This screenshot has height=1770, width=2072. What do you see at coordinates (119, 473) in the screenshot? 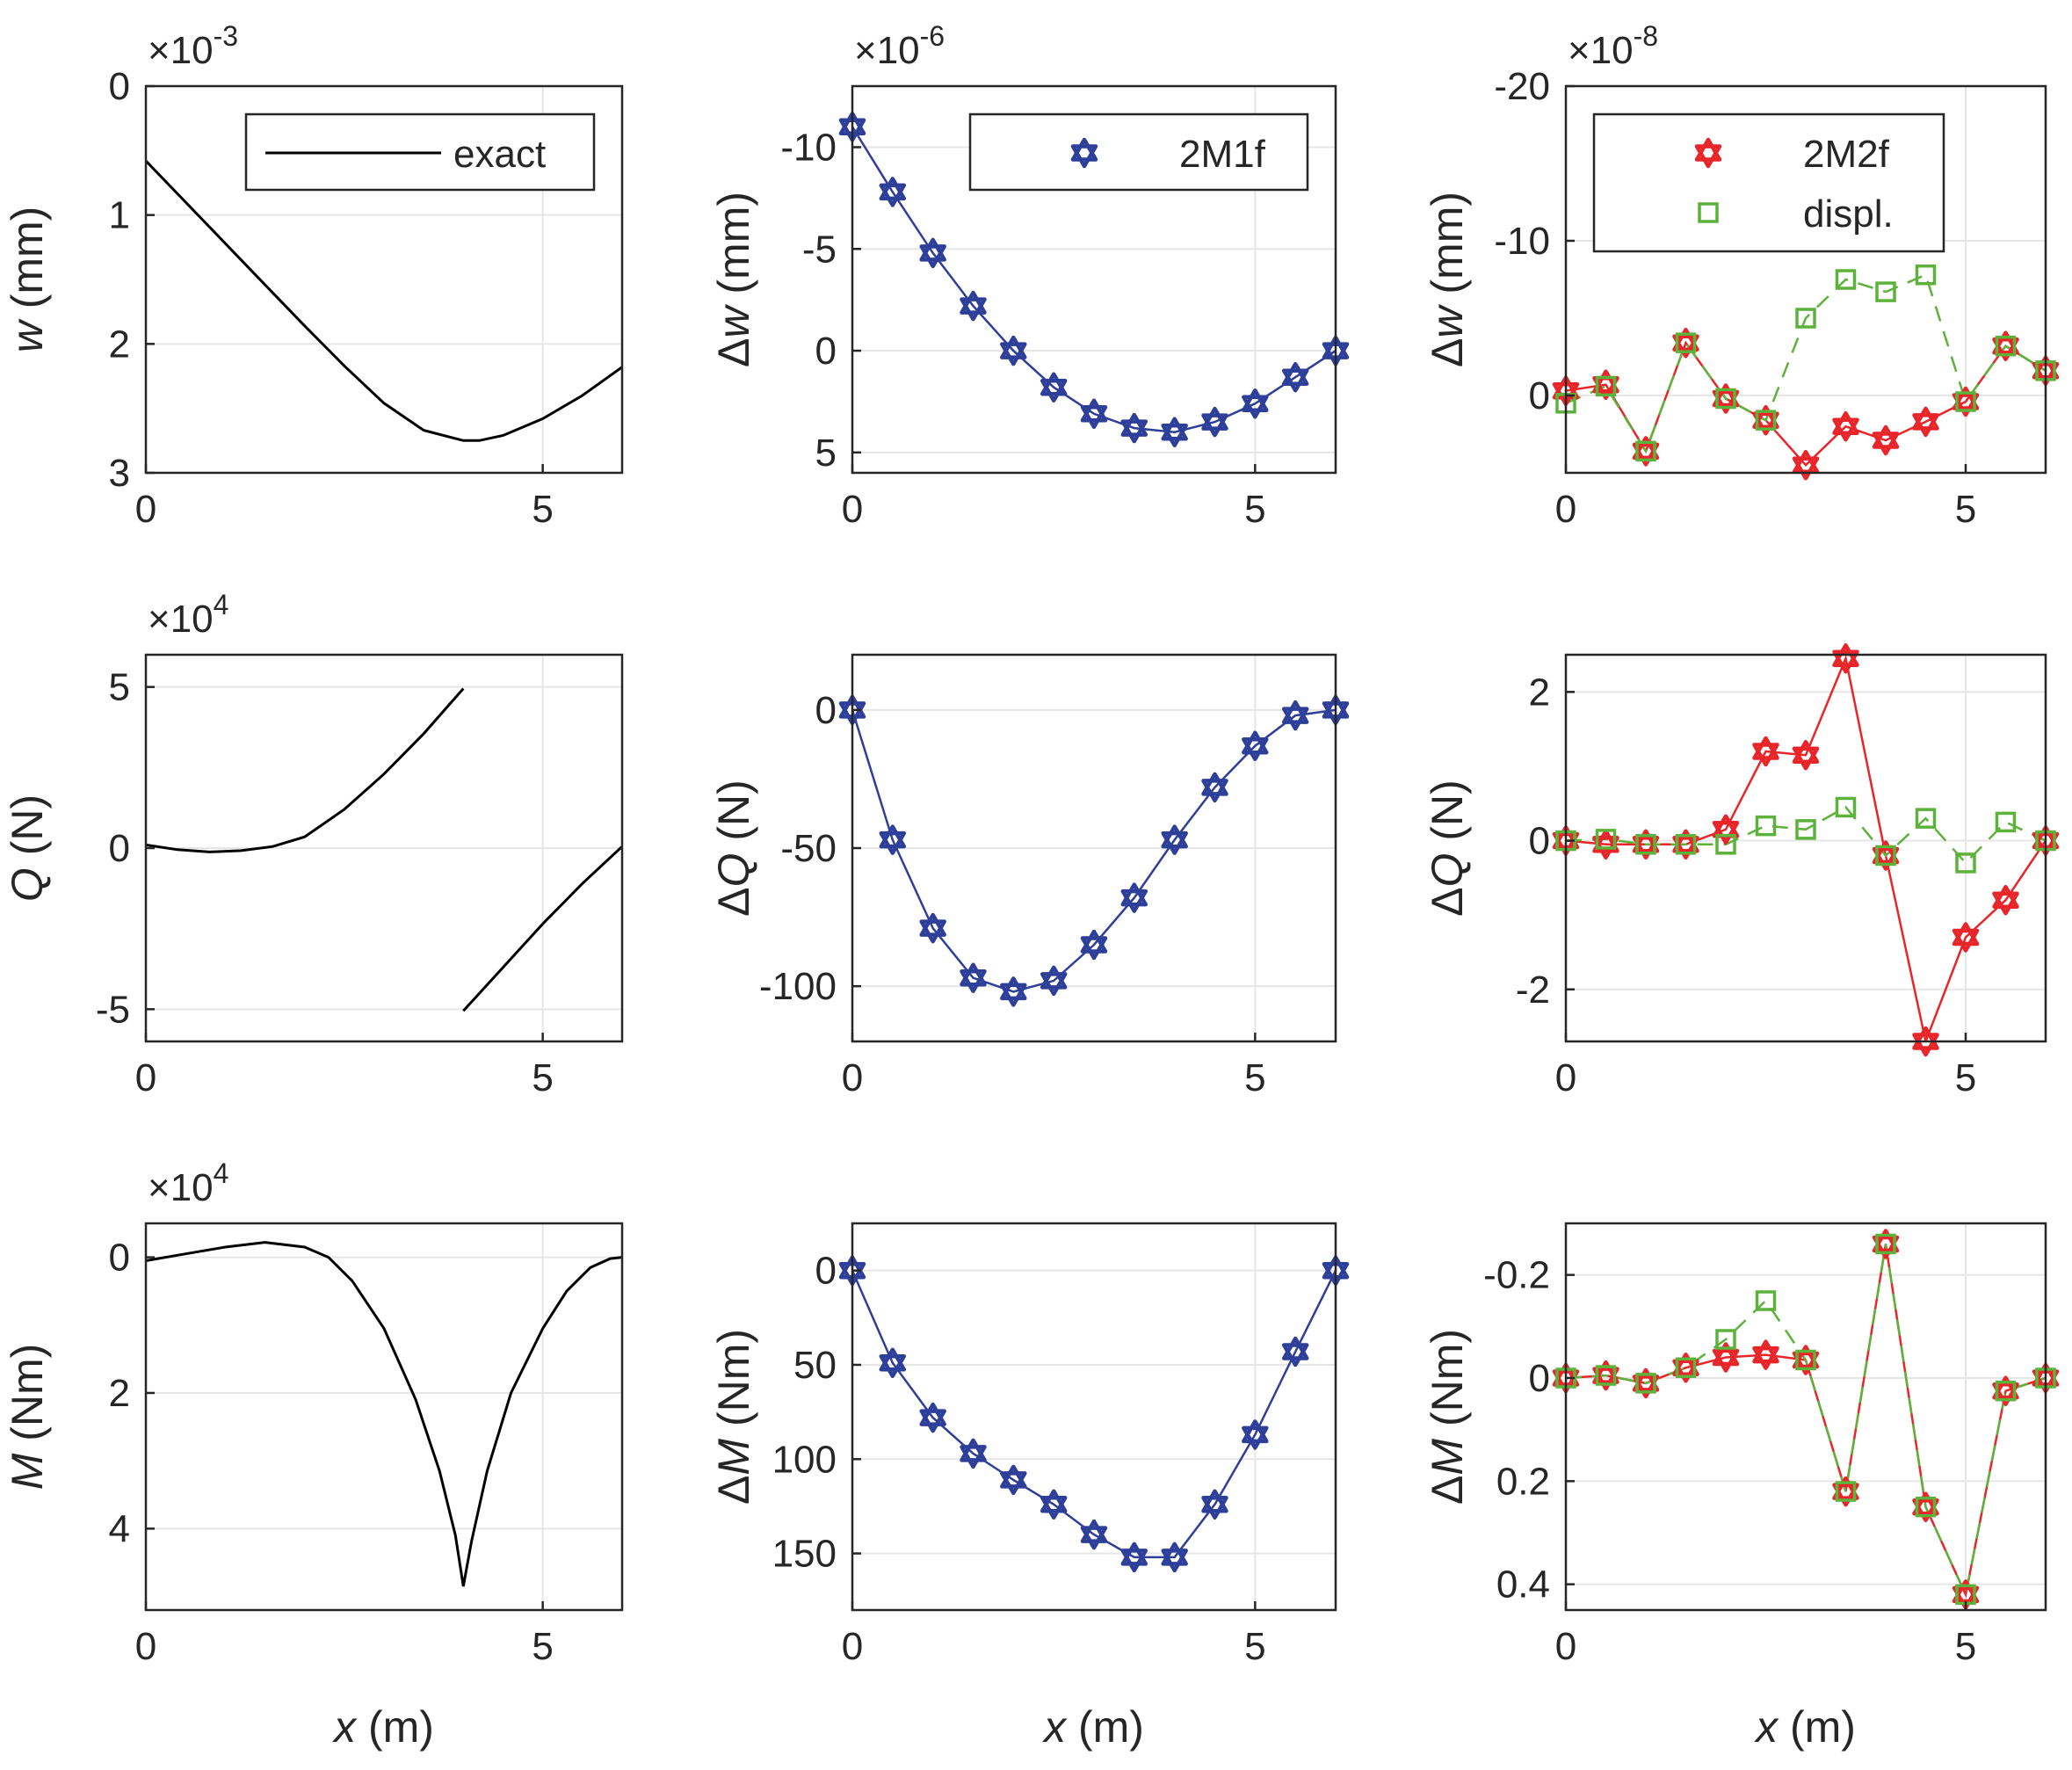
I see `y-tick-label: 3` at bounding box center [119, 473].